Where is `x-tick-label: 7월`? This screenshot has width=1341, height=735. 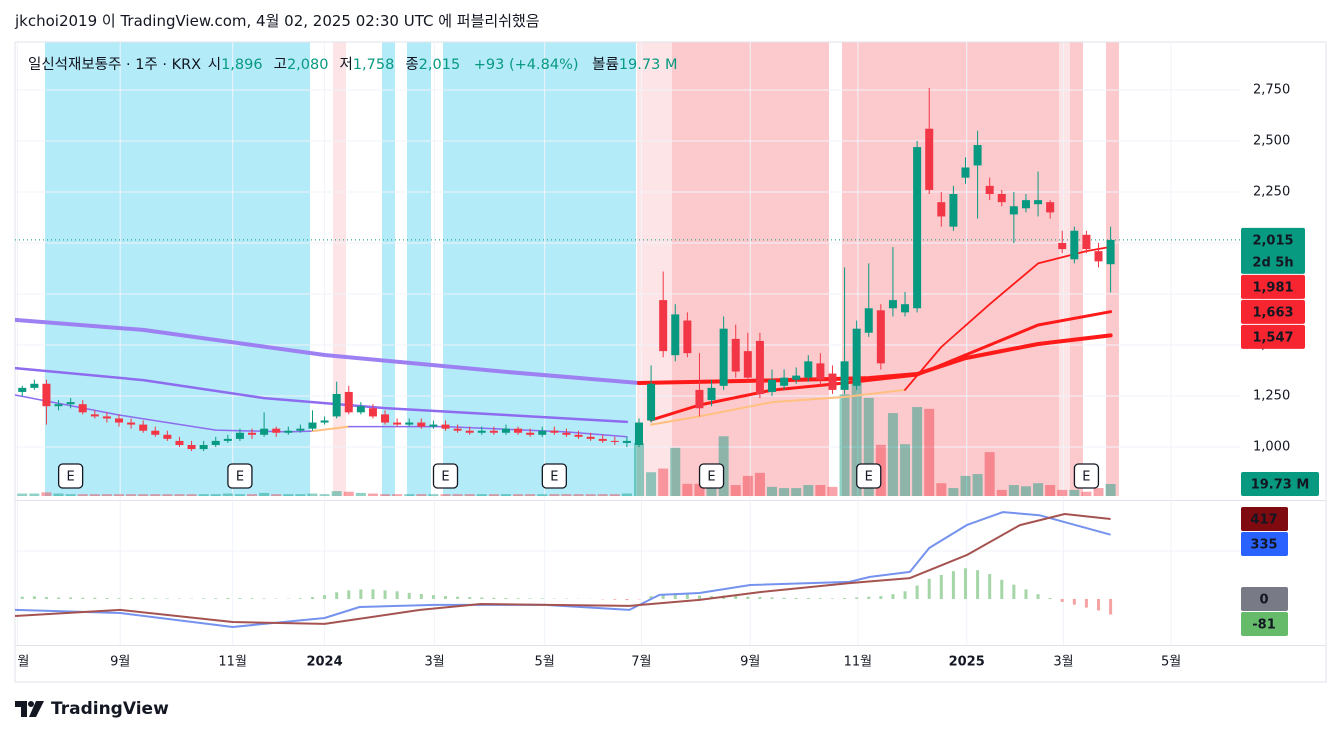 x-tick-label: 7월 is located at coordinates (641, 662).